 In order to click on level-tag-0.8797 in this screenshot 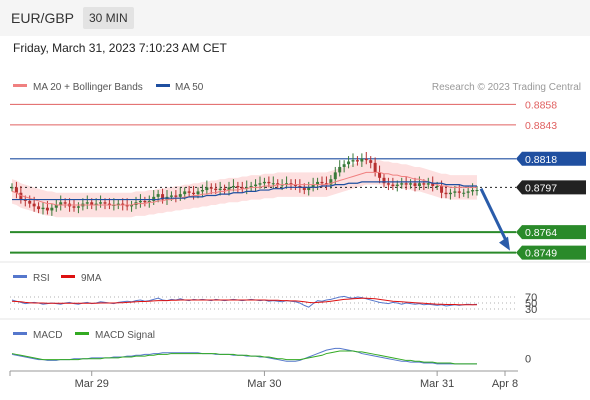, I will do `click(551, 187)`.